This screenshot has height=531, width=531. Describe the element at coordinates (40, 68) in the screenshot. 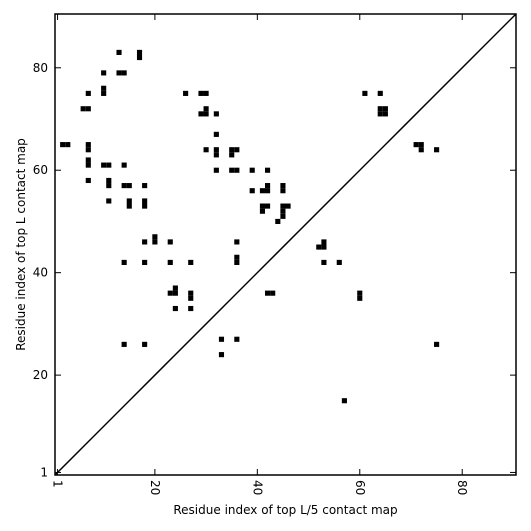

I see `y-tick-label: 80` at that location.